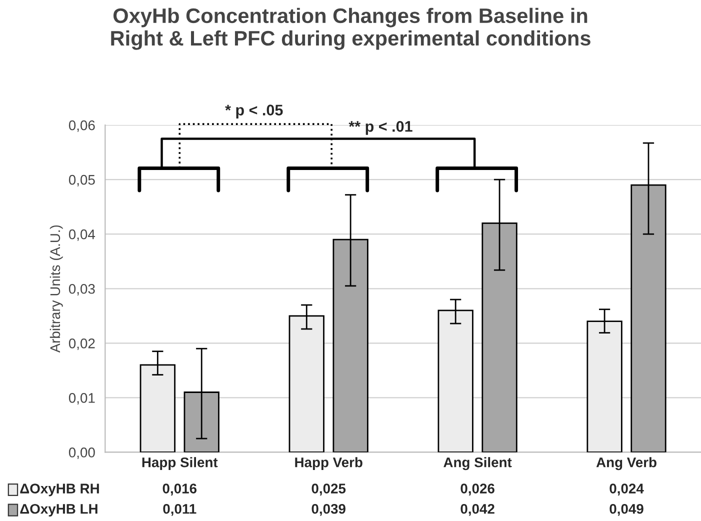 The height and width of the screenshot is (521, 701). What do you see at coordinates (81, 290) in the screenshot?
I see `y-tick-label: 0,03` at bounding box center [81, 290].